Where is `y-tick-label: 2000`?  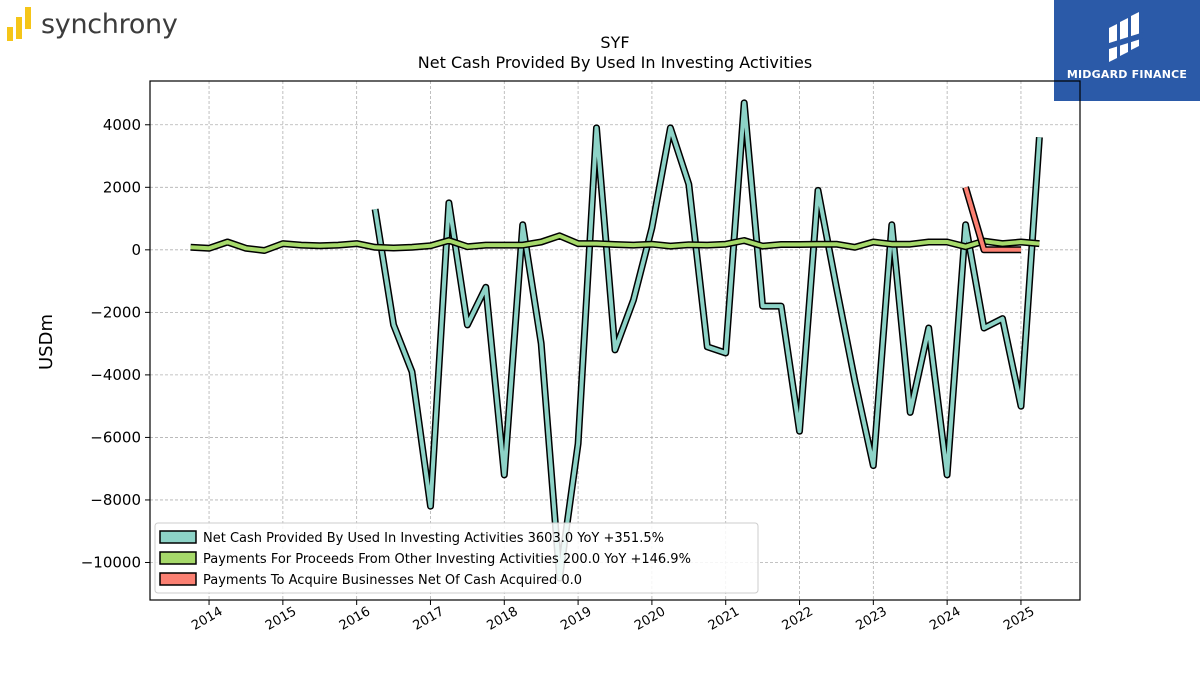 y-tick-label: 2000 is located at coordinates (122, 187).